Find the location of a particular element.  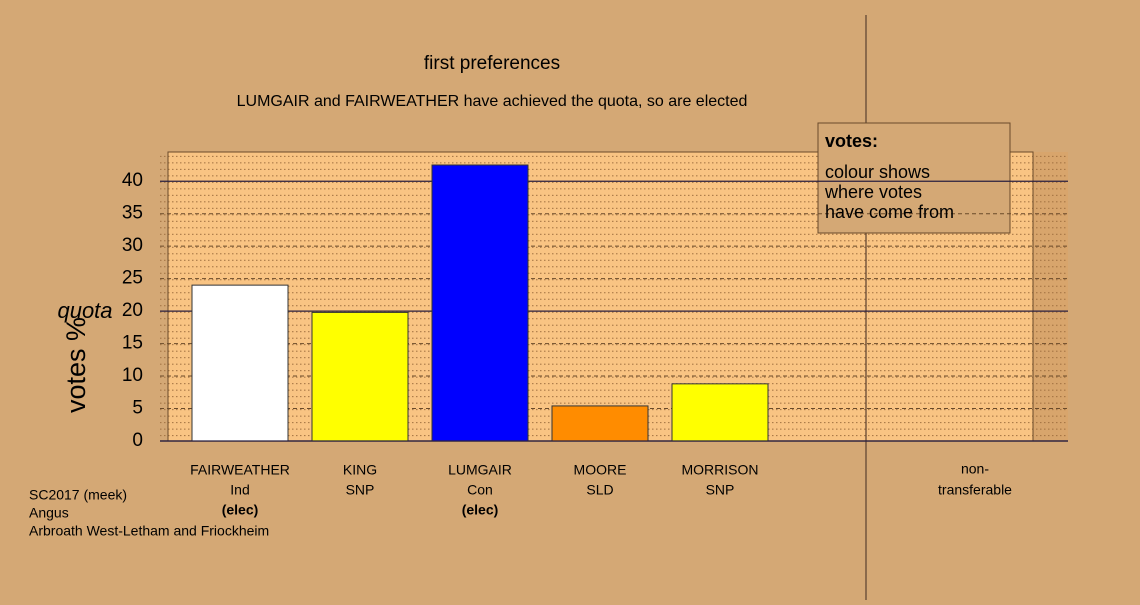

legend-text: colour shows is located at coordinates (877, 172).